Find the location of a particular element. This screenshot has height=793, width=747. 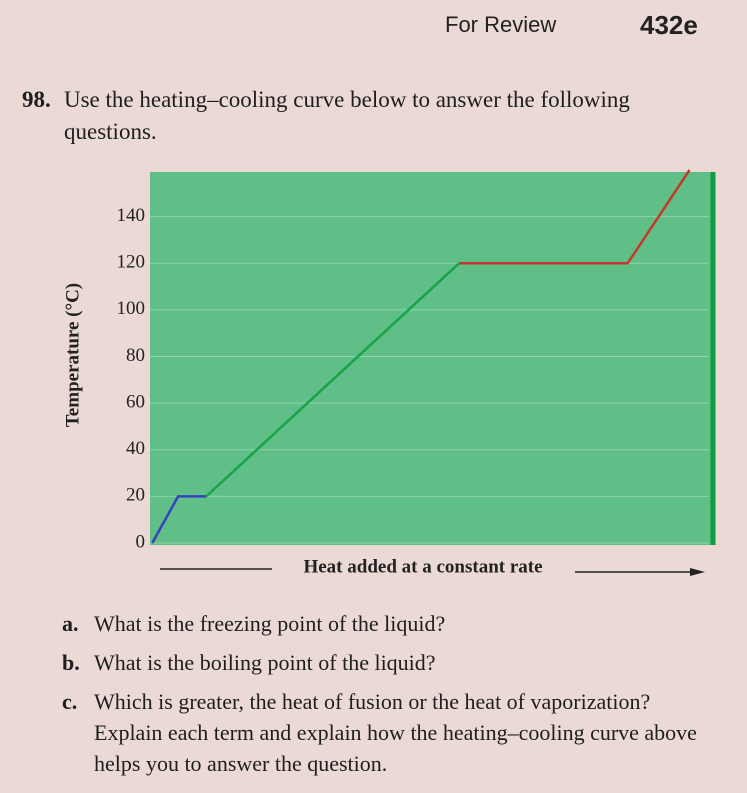

part-label: a. is located at coordinates (70, 623).